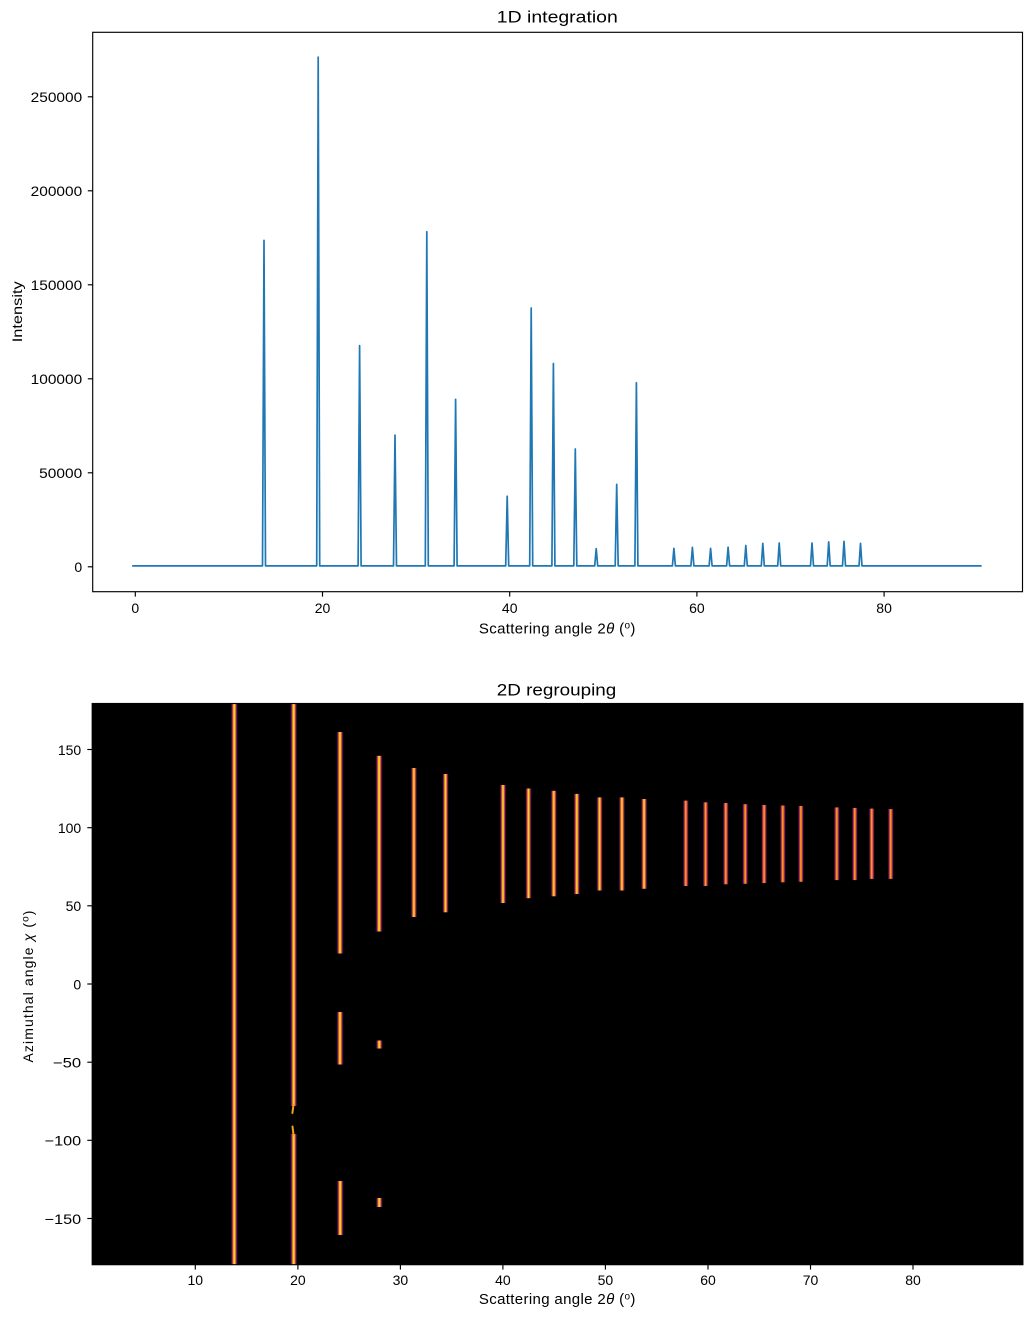  What do you see at coordinates (196, 1280) in the screenshot?
I see `svg-text: 10` at bounding box center [196, 1280].